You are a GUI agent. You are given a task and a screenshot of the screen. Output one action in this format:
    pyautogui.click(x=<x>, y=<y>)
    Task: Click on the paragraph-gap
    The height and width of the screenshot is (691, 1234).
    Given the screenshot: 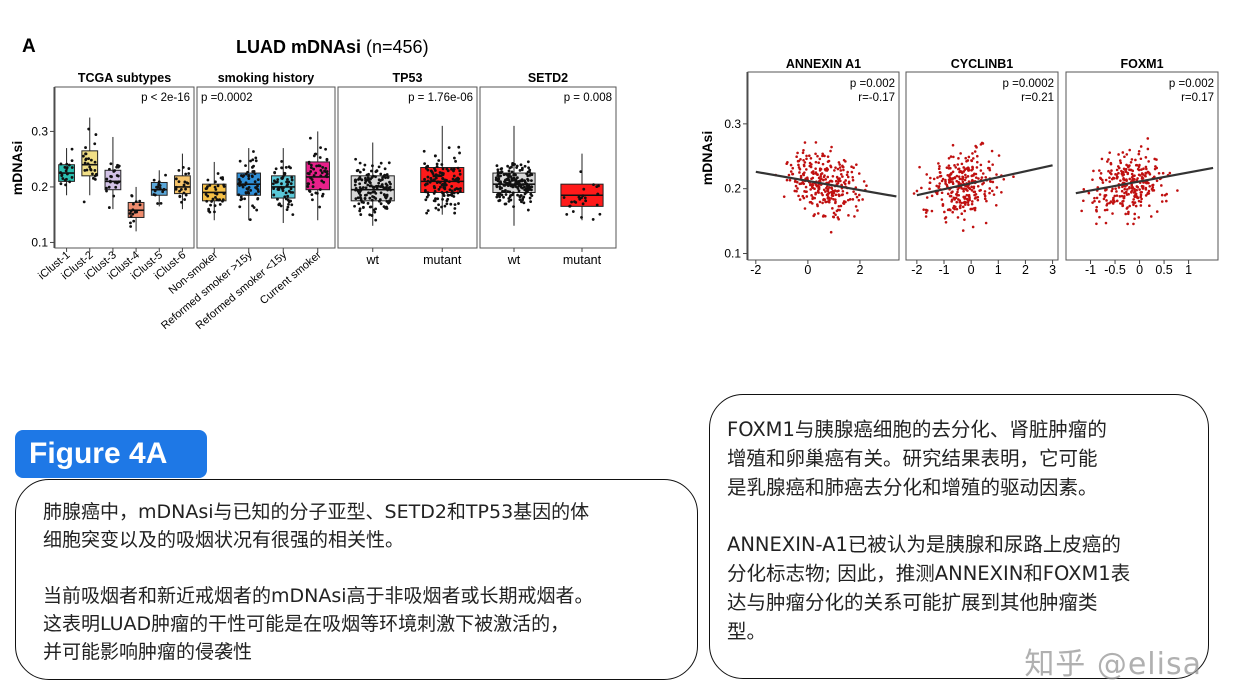 What is the action you would take?
    pyautogui.click(x=365, y=568)
    